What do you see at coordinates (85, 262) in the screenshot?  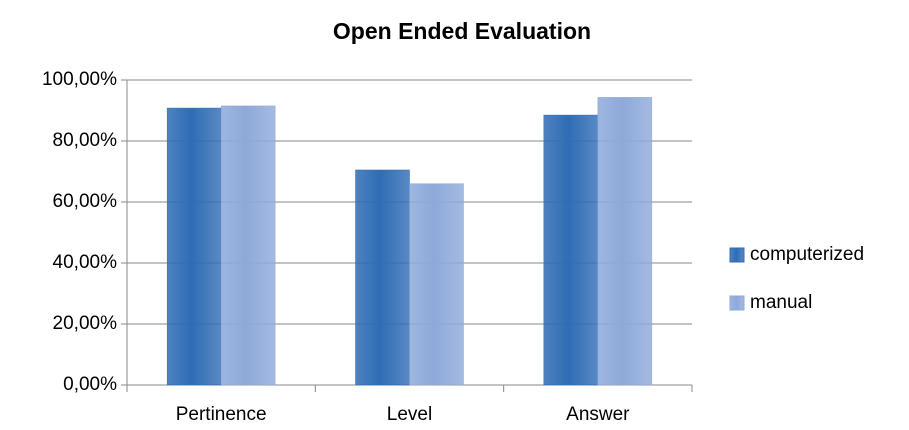 I see `y-tick-label: 40,00%` at bounding box center [85, 262].